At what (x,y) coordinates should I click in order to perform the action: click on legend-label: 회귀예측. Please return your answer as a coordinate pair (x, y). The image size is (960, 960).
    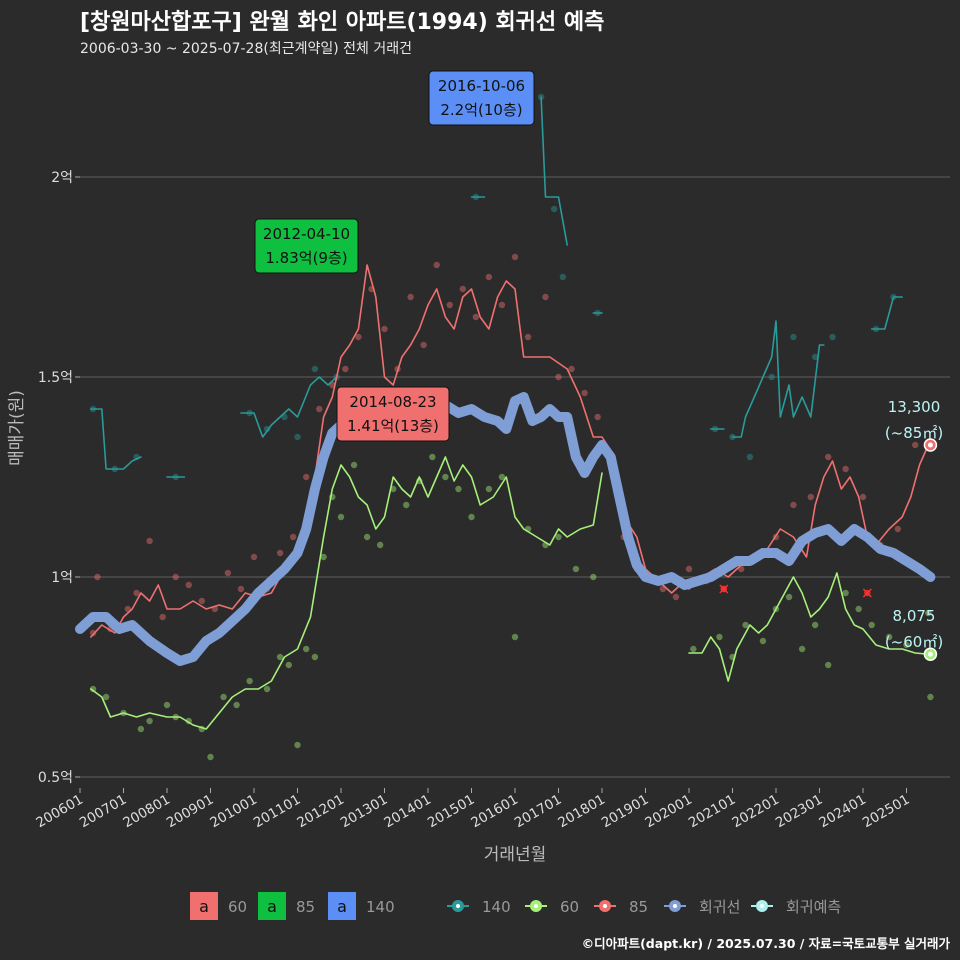
    Looking at the image, I should click on (813, 907).